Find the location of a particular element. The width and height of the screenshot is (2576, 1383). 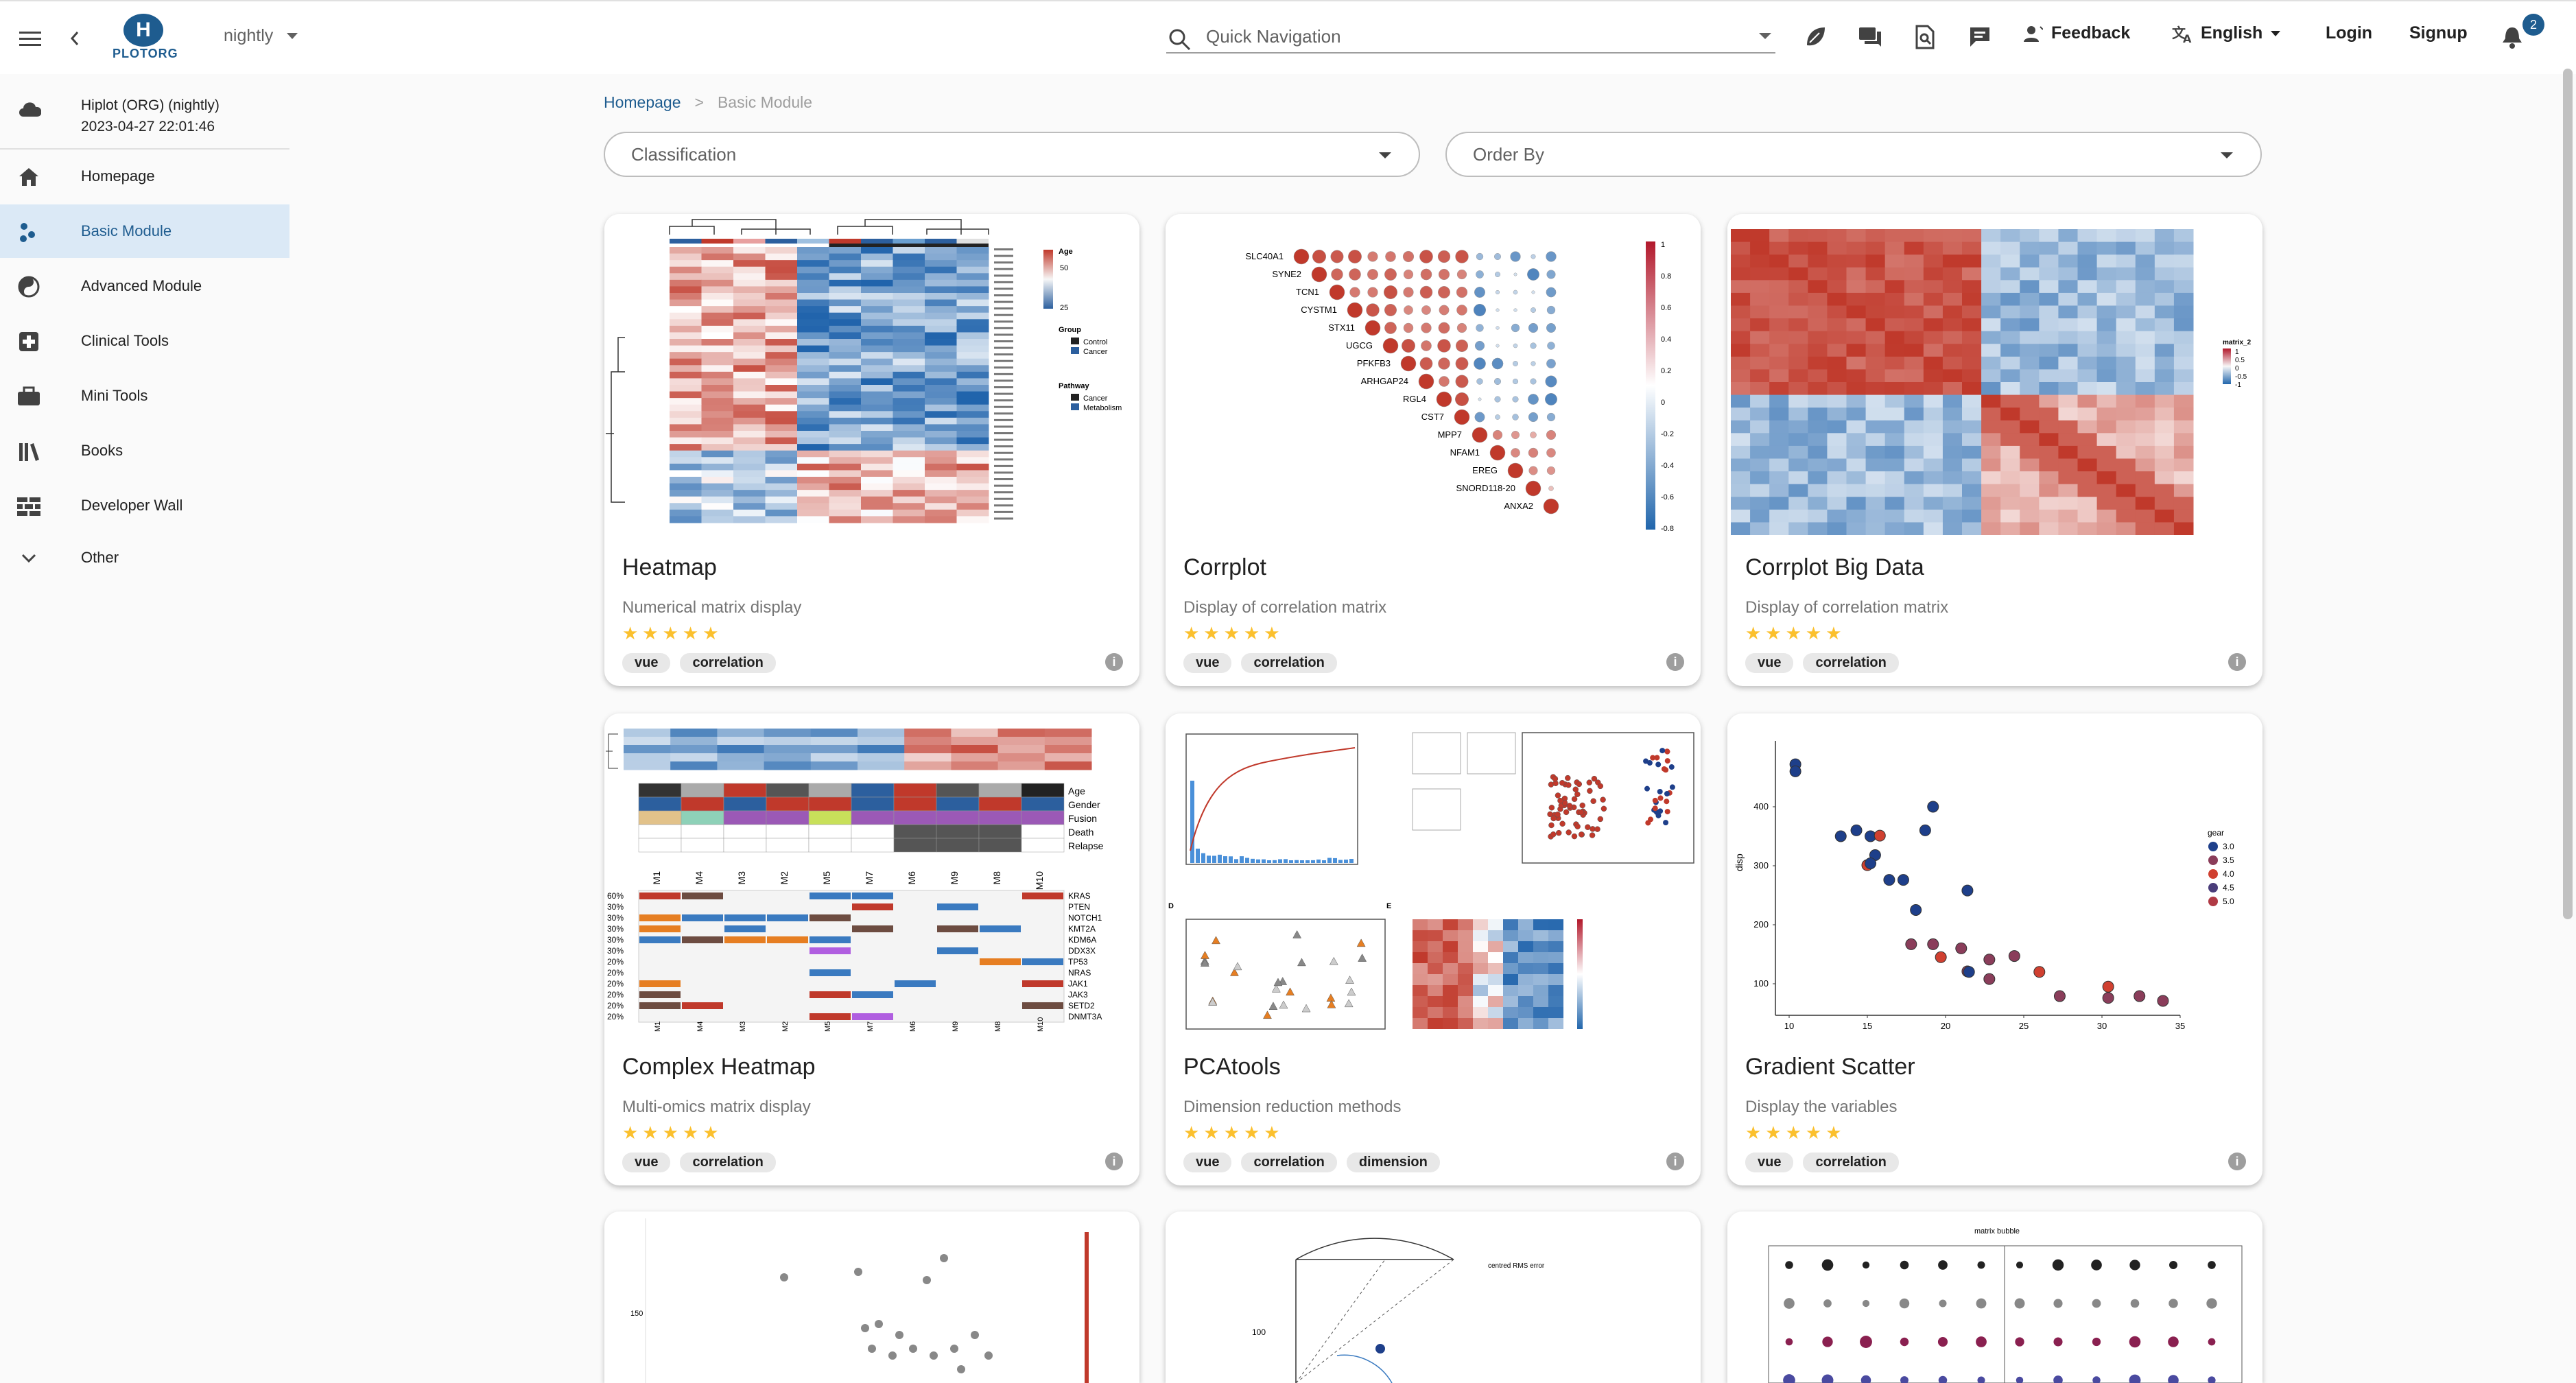

bell-icon is located at coordinates (2512, 37).